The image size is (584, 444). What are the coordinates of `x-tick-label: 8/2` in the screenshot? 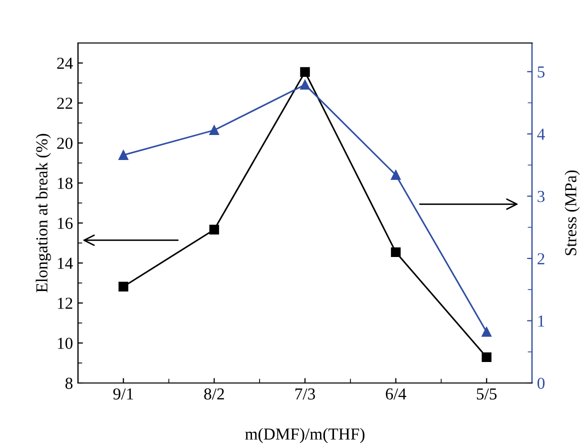 It's located at (214, 394).